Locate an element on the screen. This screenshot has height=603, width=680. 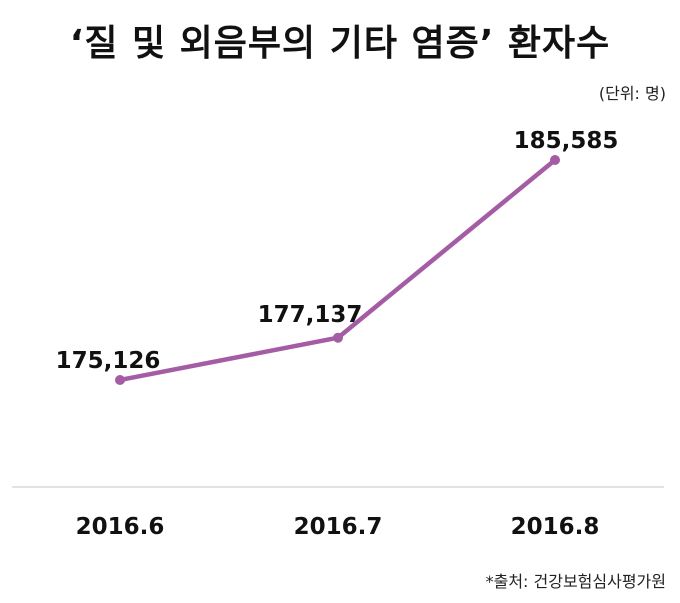
x-tick-labels: 2016.6 2016.7 2016.8 is located at coordinates (338, 527).